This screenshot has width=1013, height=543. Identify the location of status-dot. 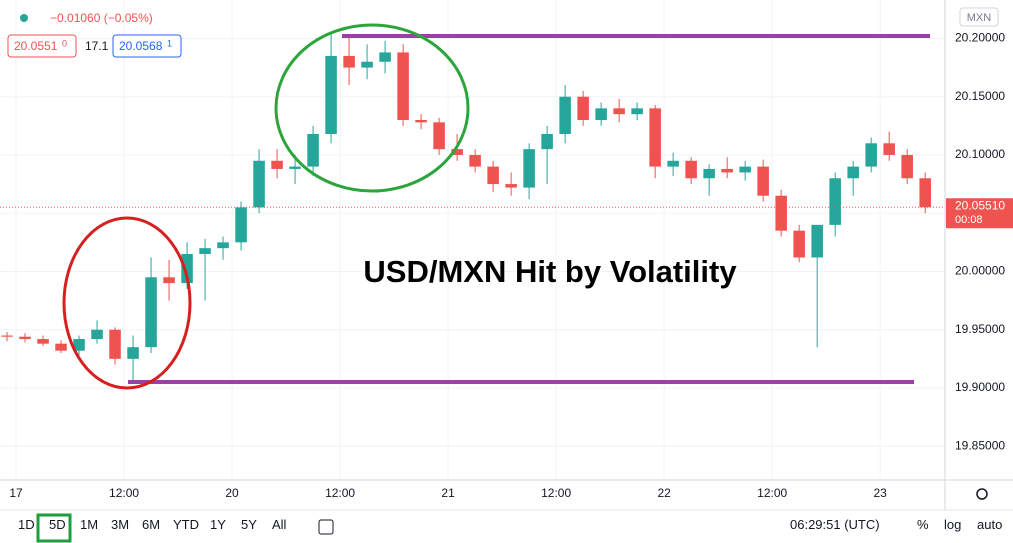
(24, 18).